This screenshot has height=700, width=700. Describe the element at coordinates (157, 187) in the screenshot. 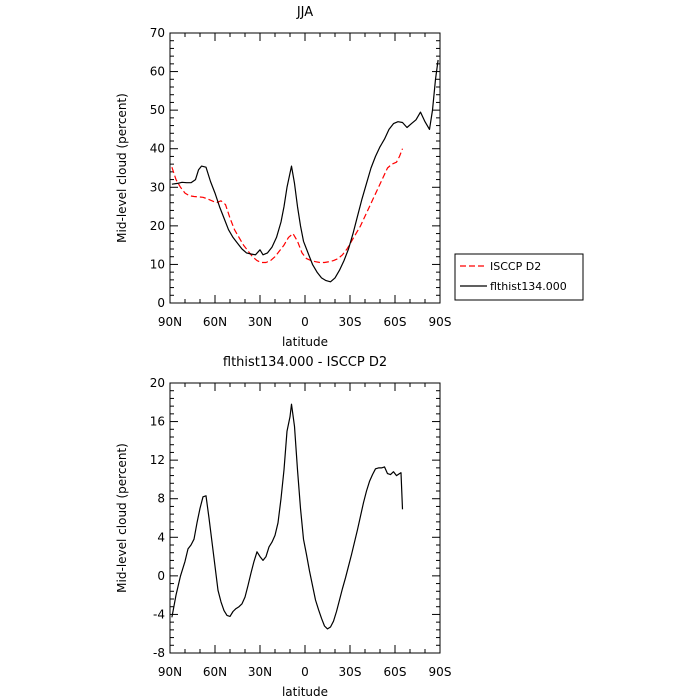

I see `y-tick-label: 30` at that location.